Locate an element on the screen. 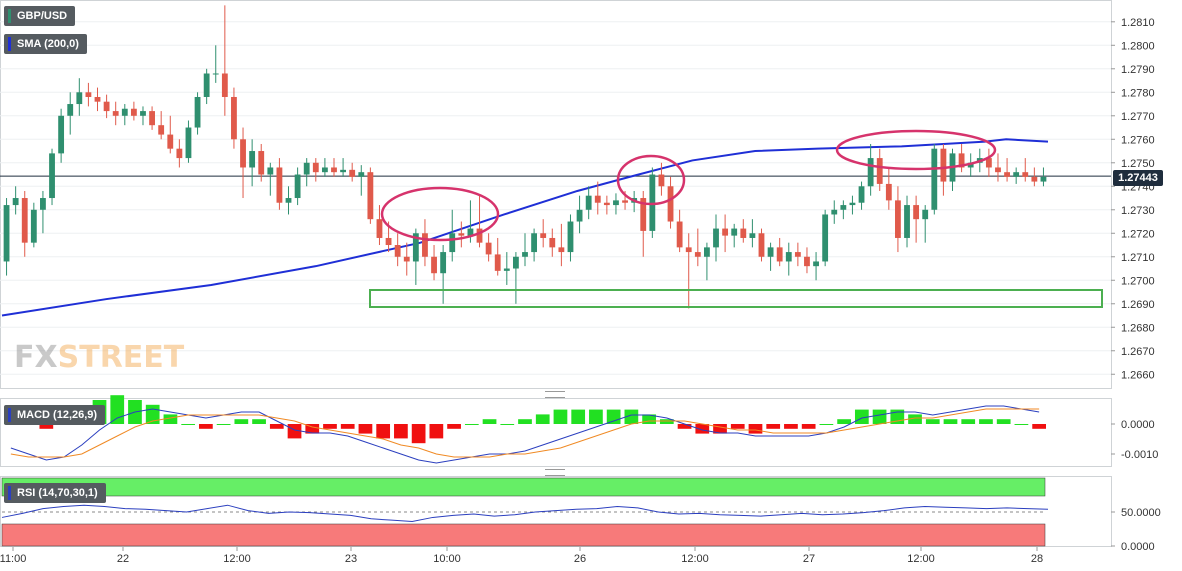  macd-panel-resize-handle is located at coordinates (555, 394).